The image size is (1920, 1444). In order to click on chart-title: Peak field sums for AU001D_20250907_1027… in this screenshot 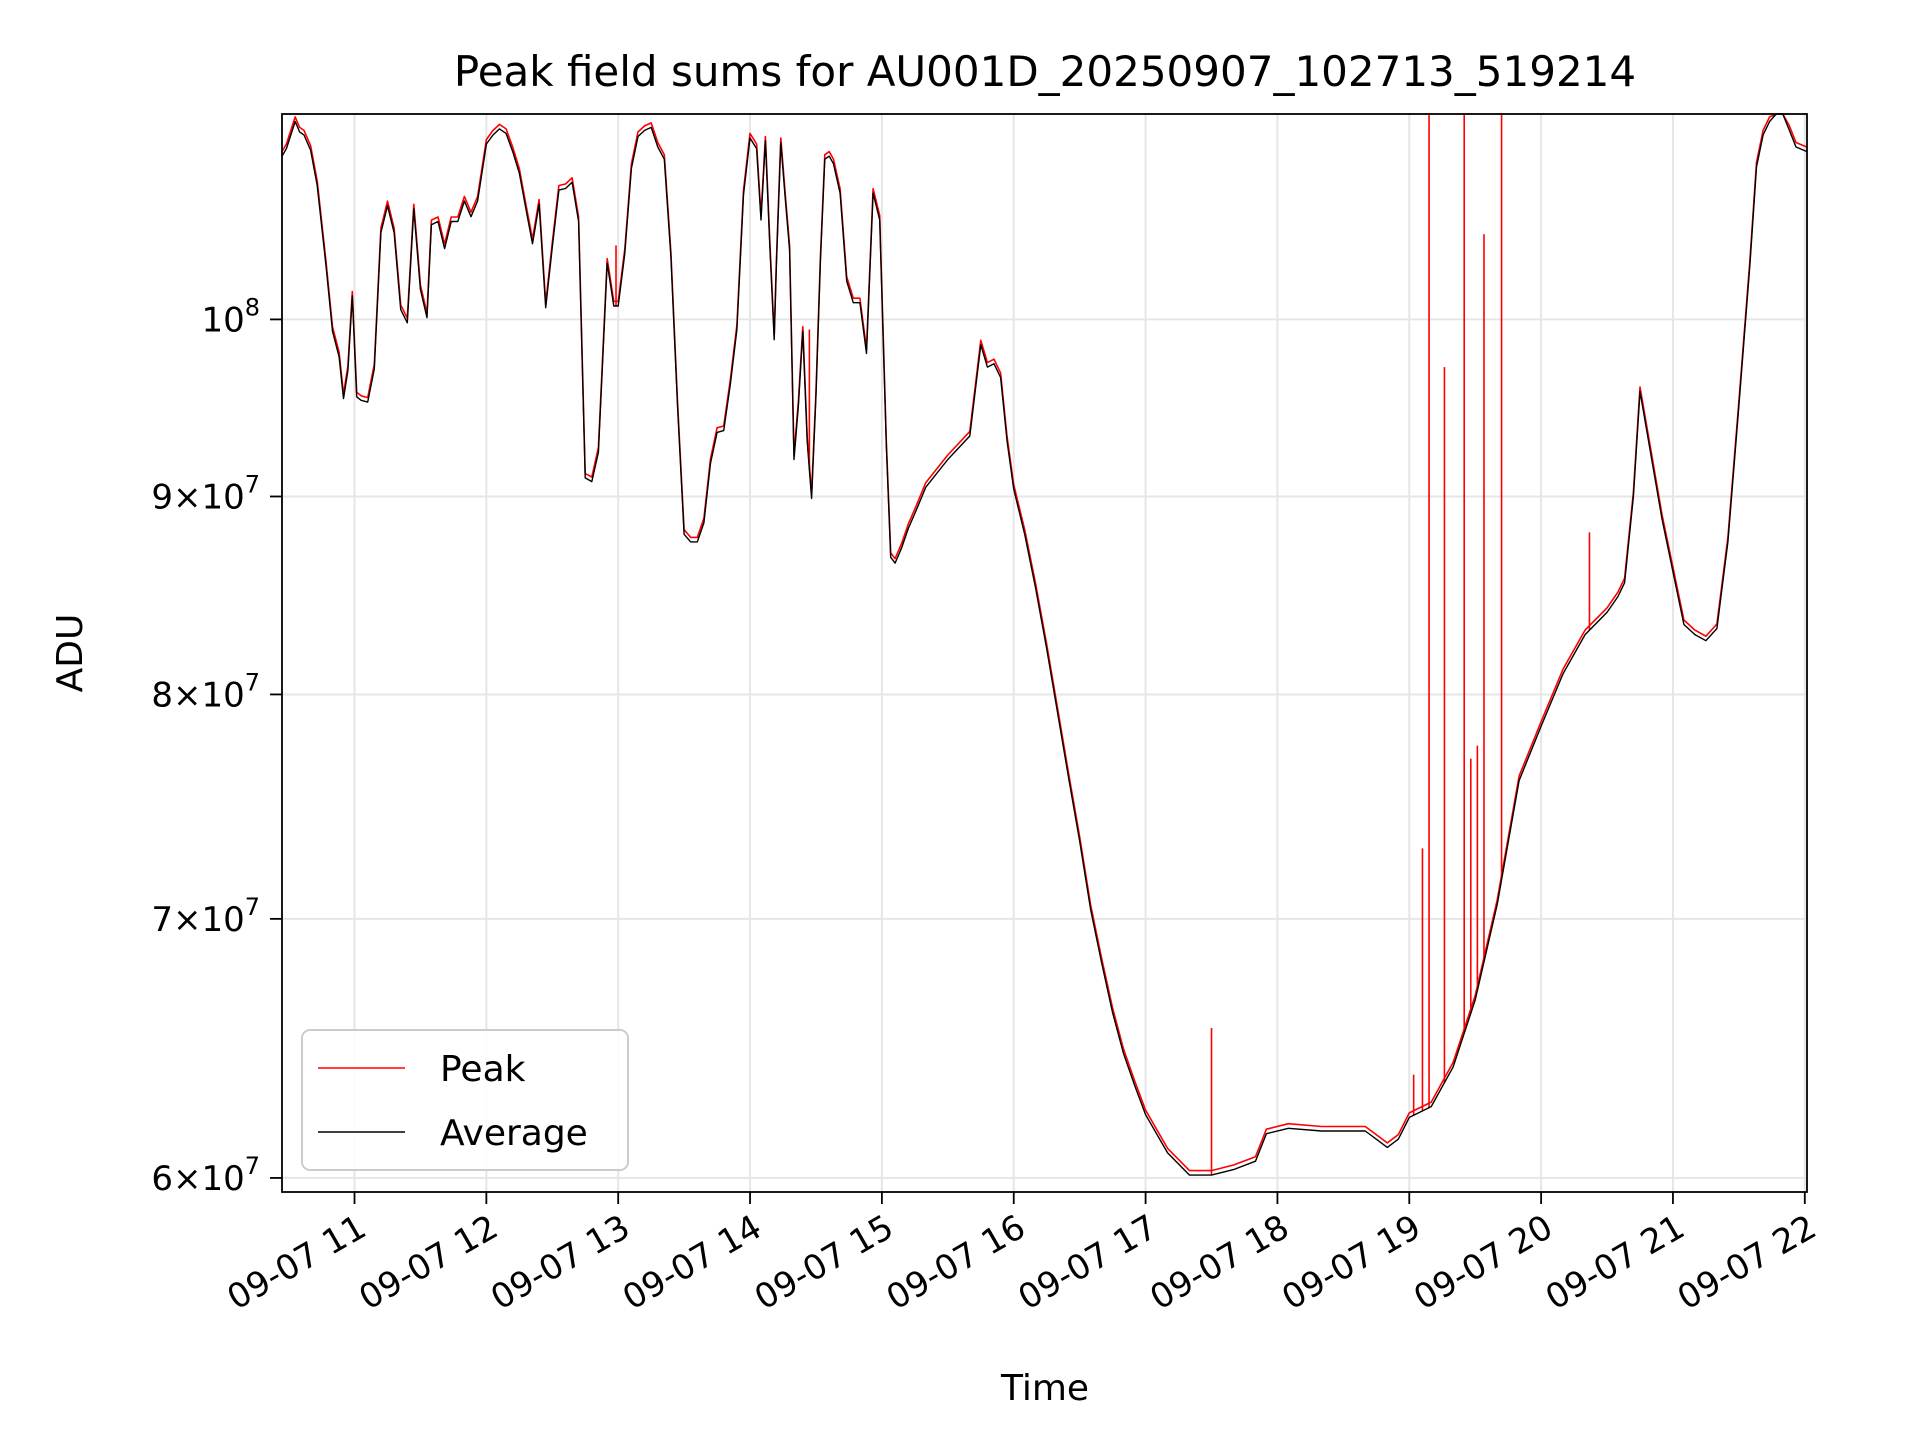, I will do `click(1045, 71)`.